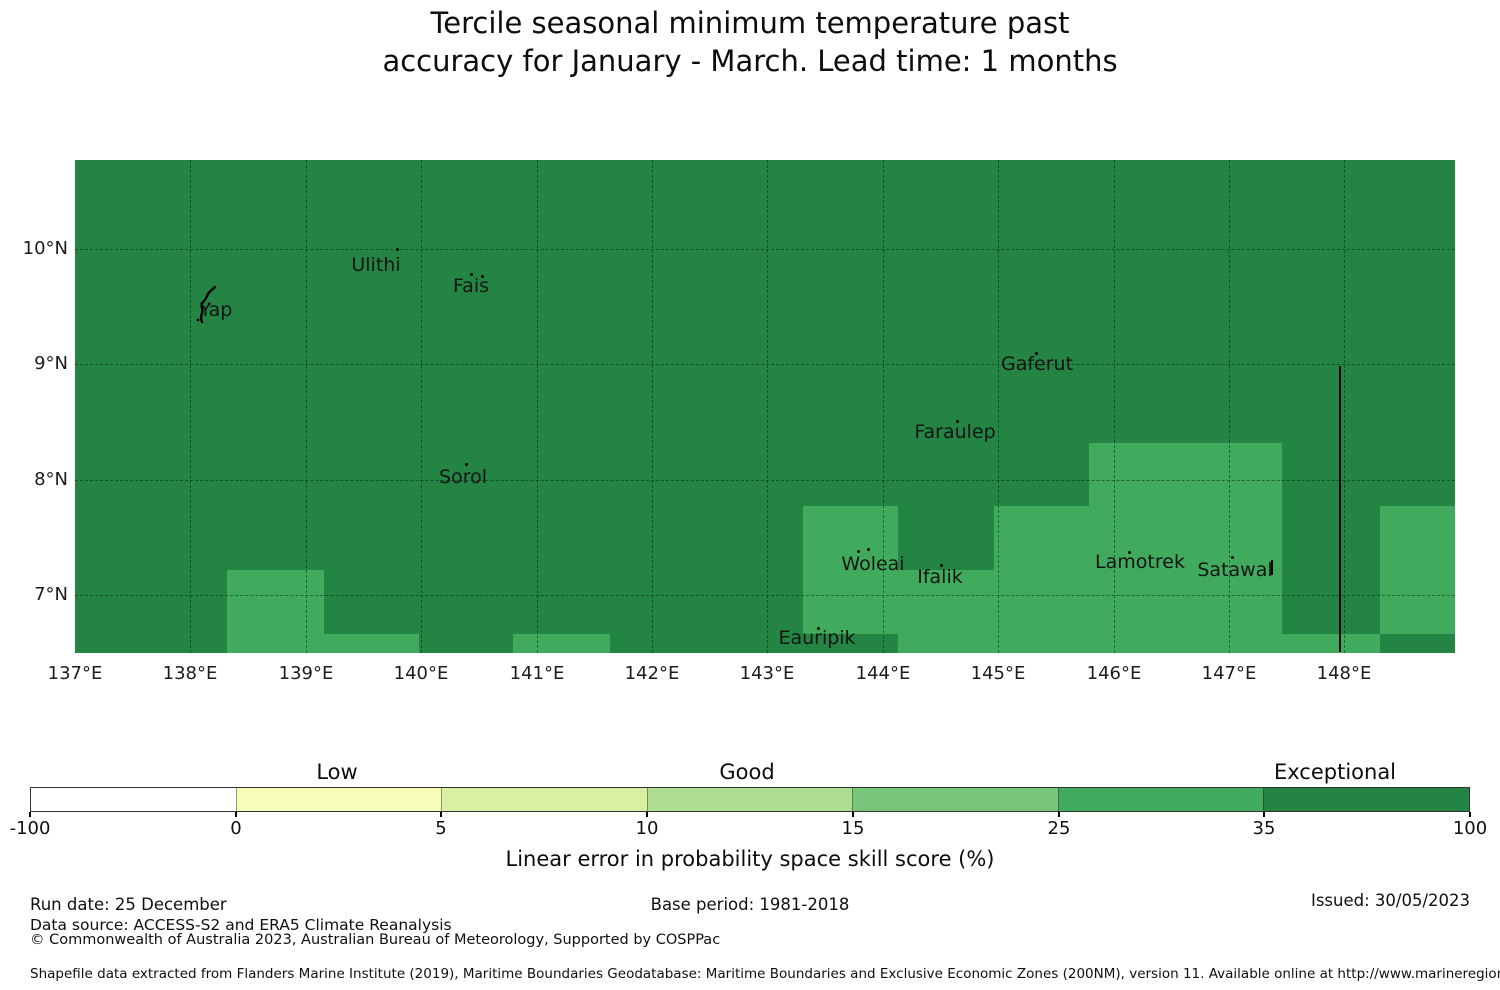  What do you see at coordinates (471, 286) in the screenshot?
I see `island-label-fais: Fais` at bounding box center [471, 286].